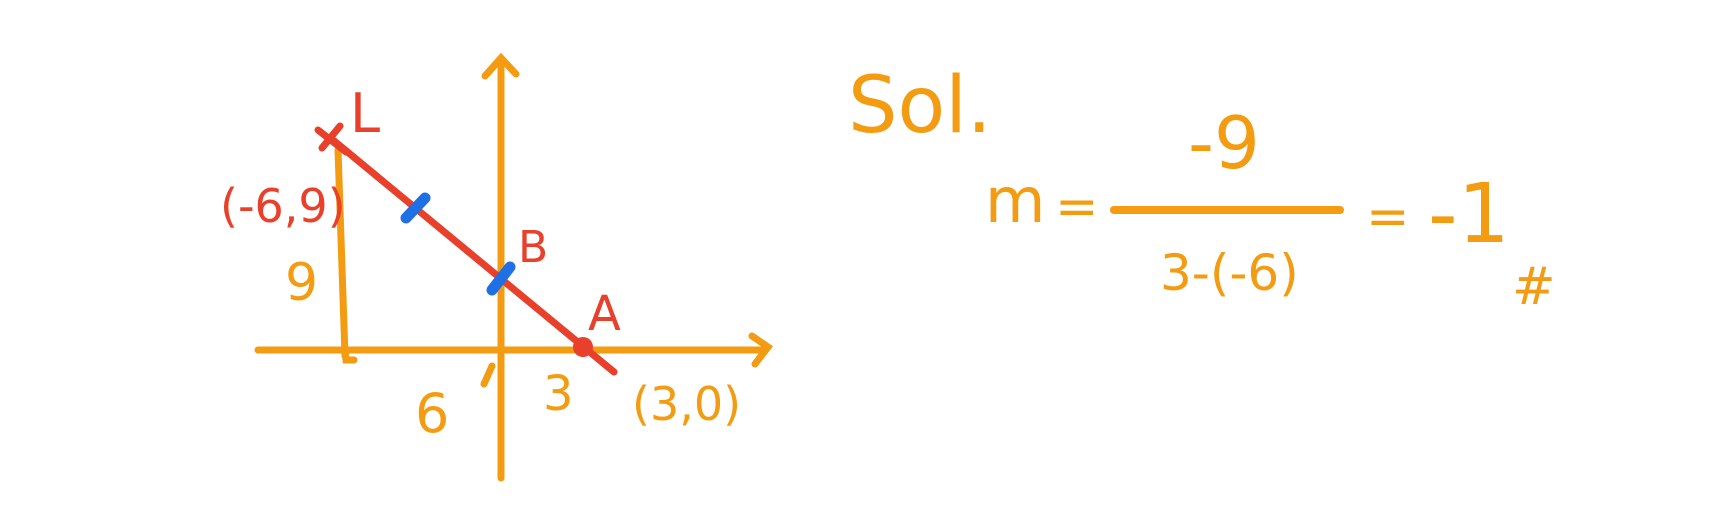  Describe the element at coordinates (1229, 273) in the screenshot. I see `fraction-denominator: 3-(-6)` at that location.